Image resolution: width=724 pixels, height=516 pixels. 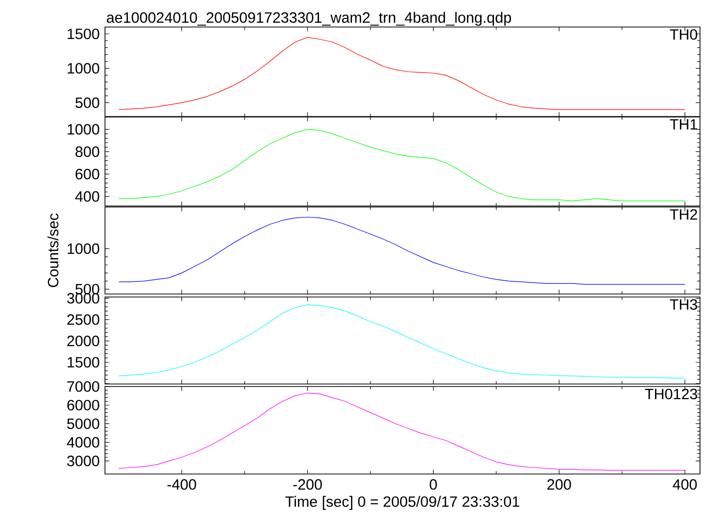 I want to click on chart-title: ae100024010_20050917233301_wam2_trn_4band_long.qdp, so click(x=309, y=19).